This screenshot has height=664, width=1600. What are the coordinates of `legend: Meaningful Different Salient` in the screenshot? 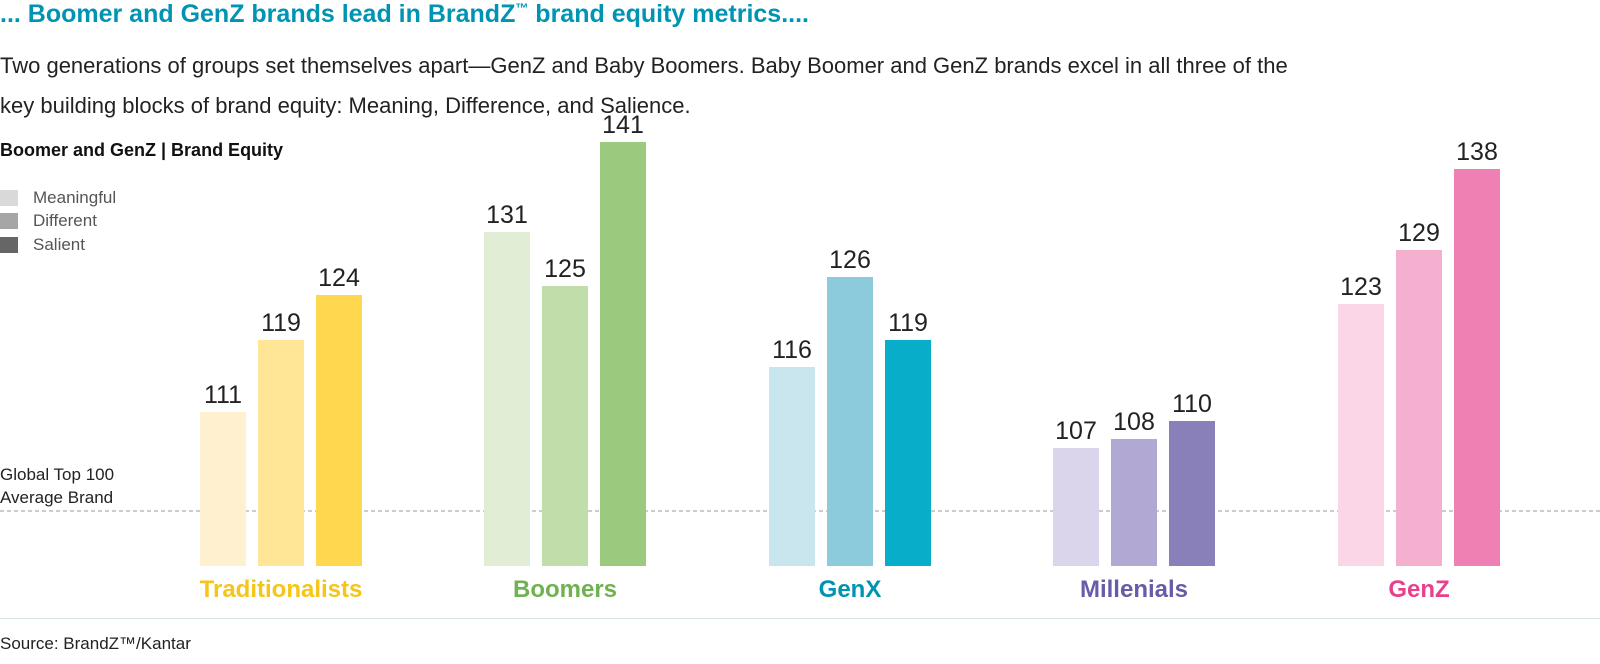 It's located at (58, 221).